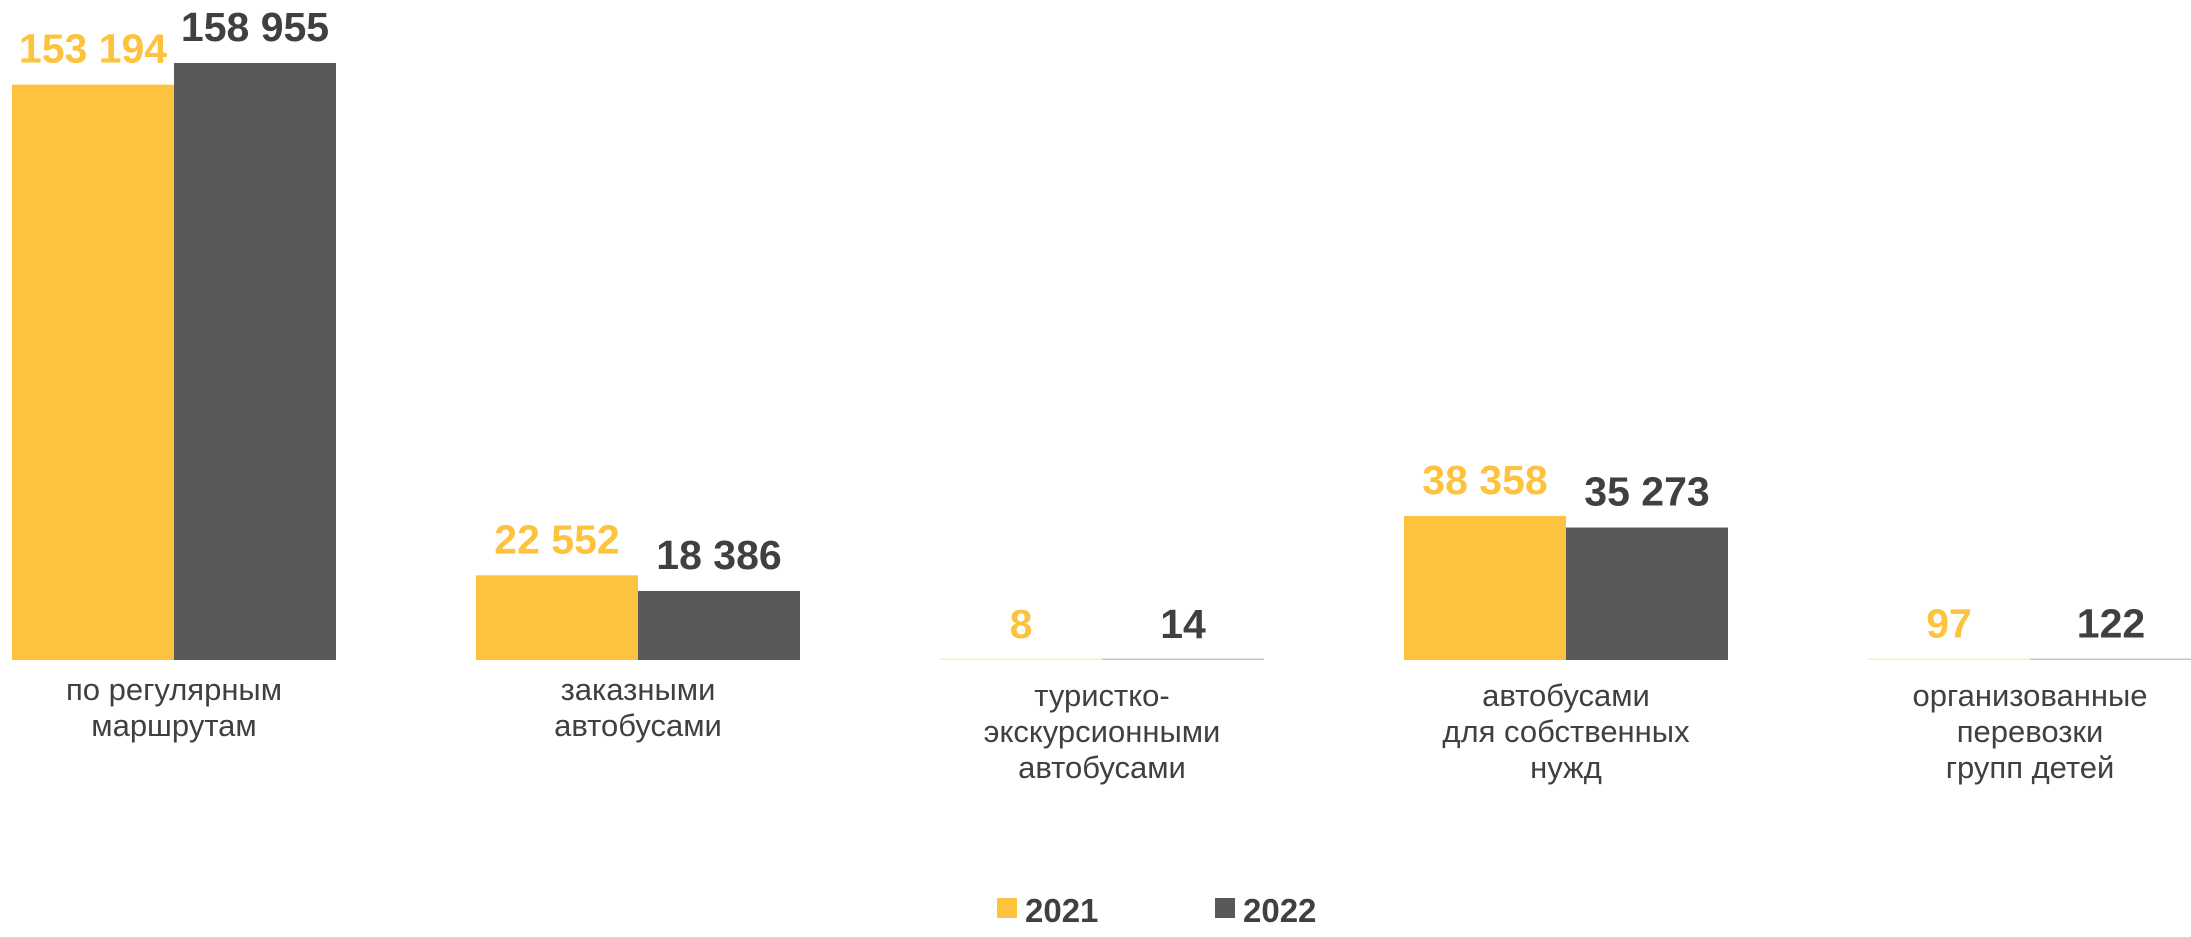 The height and width of the screenshot is (937, 2191). What do you see at coordinates (638, 725) in the screenshot?
I see `category-label-1-1: автобусами` at bounding box center [638, 725].